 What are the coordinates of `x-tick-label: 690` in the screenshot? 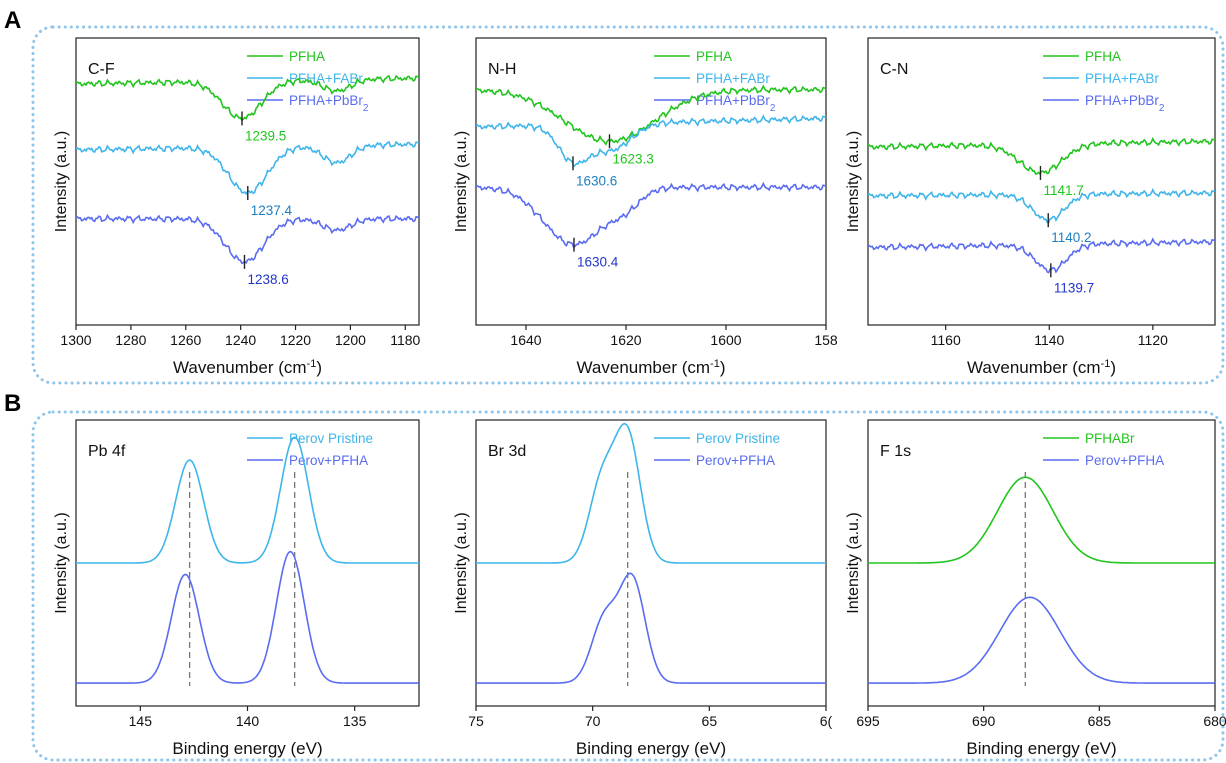 It's located at (984, 721).